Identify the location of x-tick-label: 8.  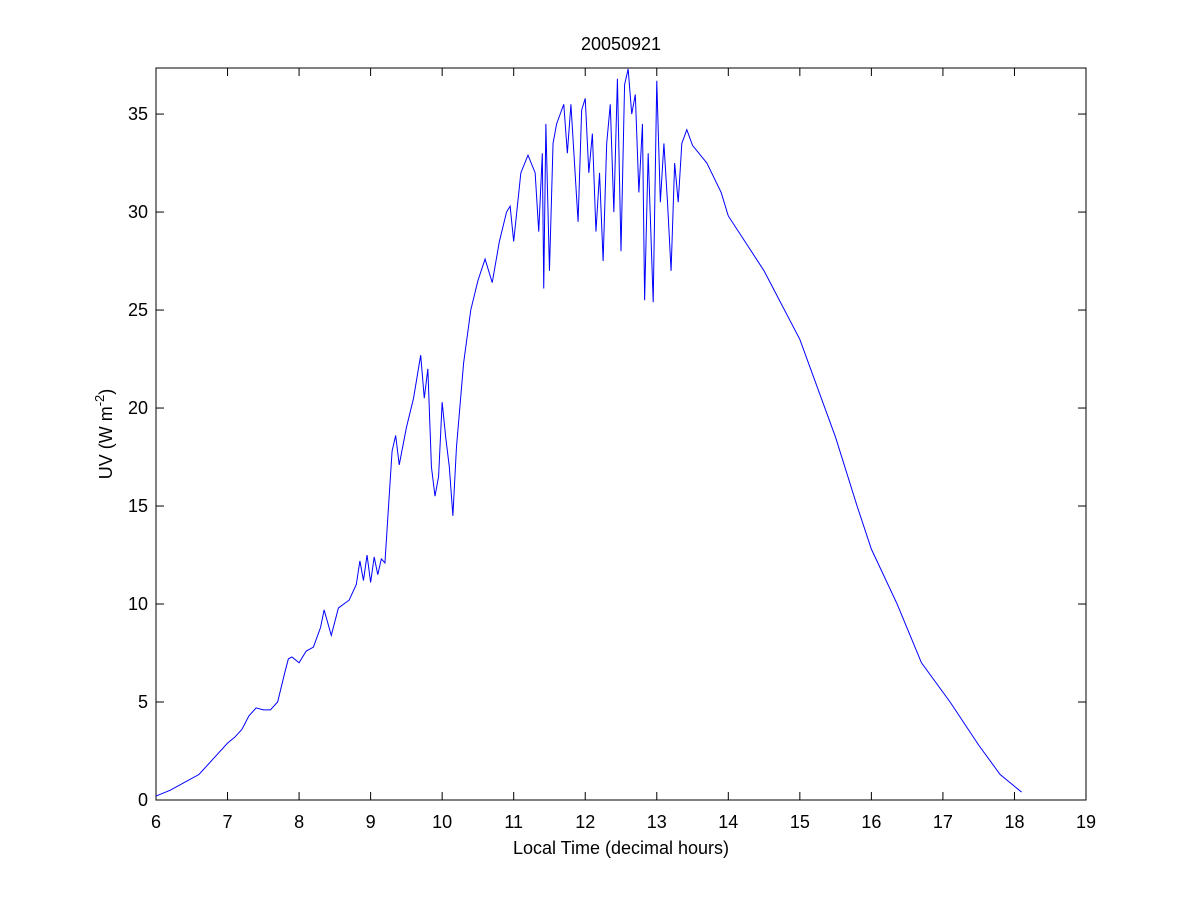
(299, 822).